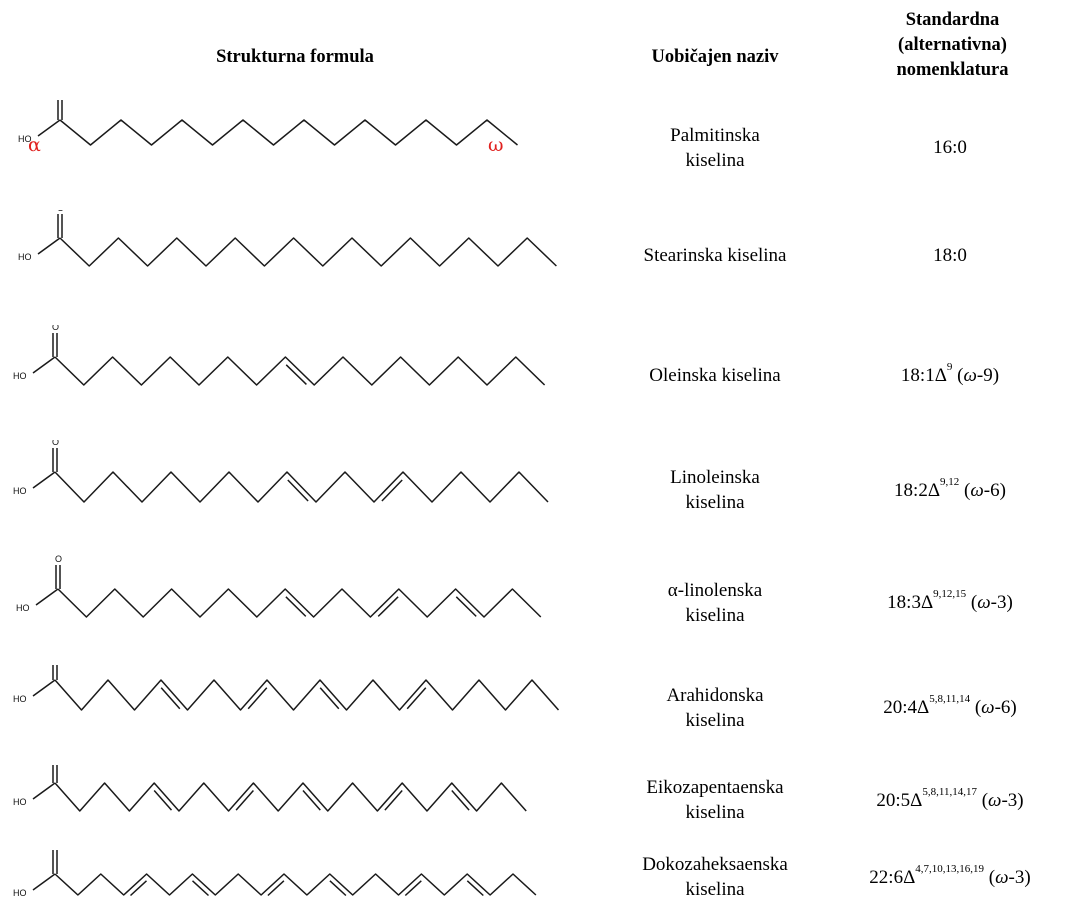  Describe the element at coordinates (950, 481) in the screenshot. I see `double-bond-positions: 9,12` at that location.